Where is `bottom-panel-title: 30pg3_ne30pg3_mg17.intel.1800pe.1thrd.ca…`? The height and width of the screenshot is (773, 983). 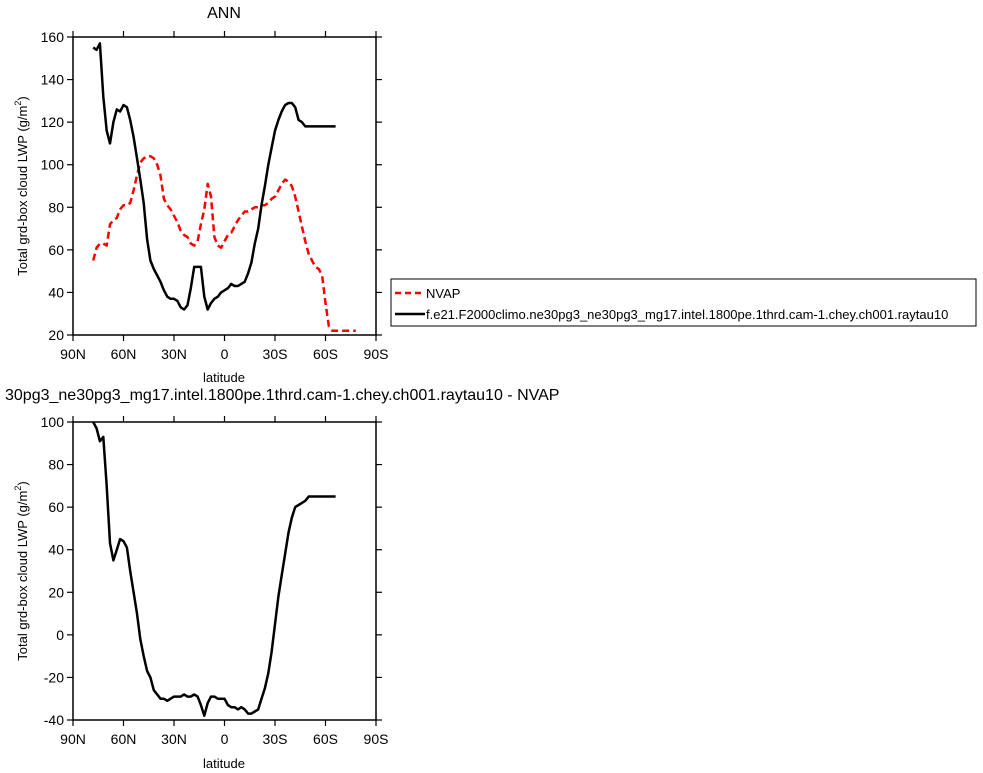 bottom-panel-title: 30pg3_ne30pg3_mg17.intel.1800pe.1thrd.ca… is located at coordinates (282, 395).